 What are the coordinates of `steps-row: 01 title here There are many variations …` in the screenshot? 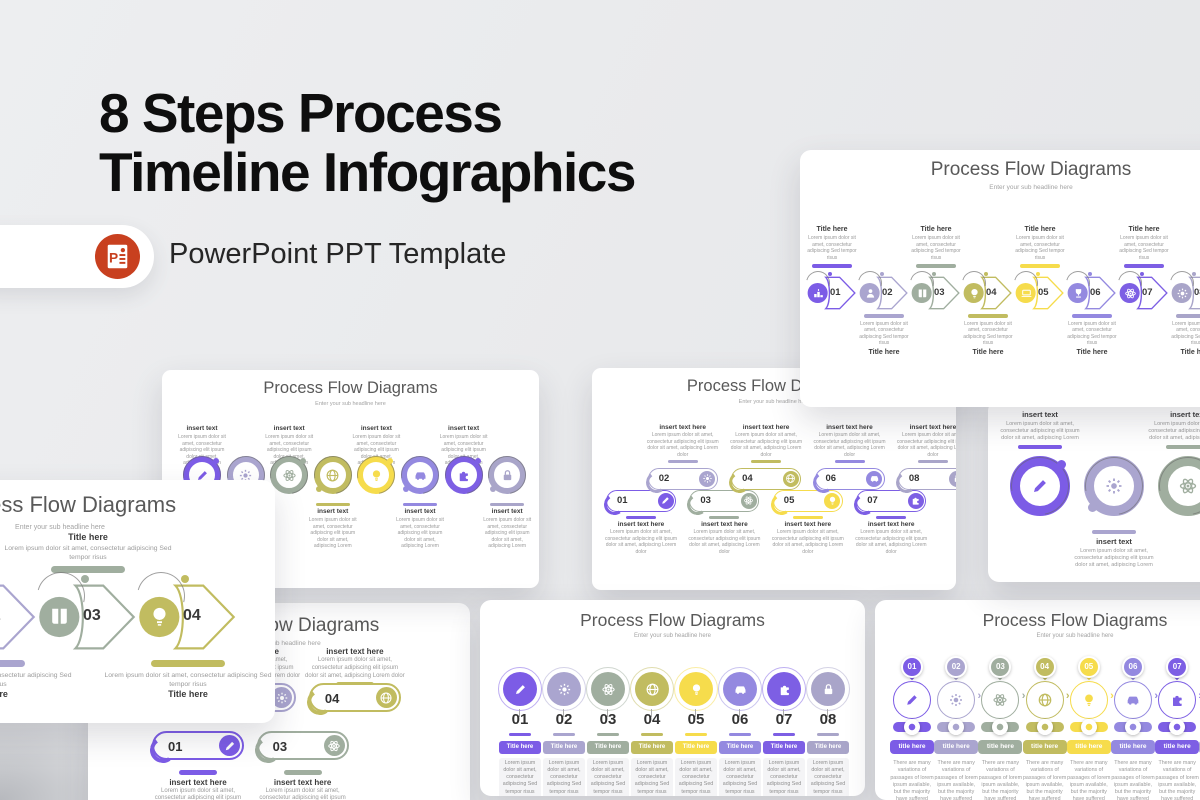 It's located at (1037, 700).